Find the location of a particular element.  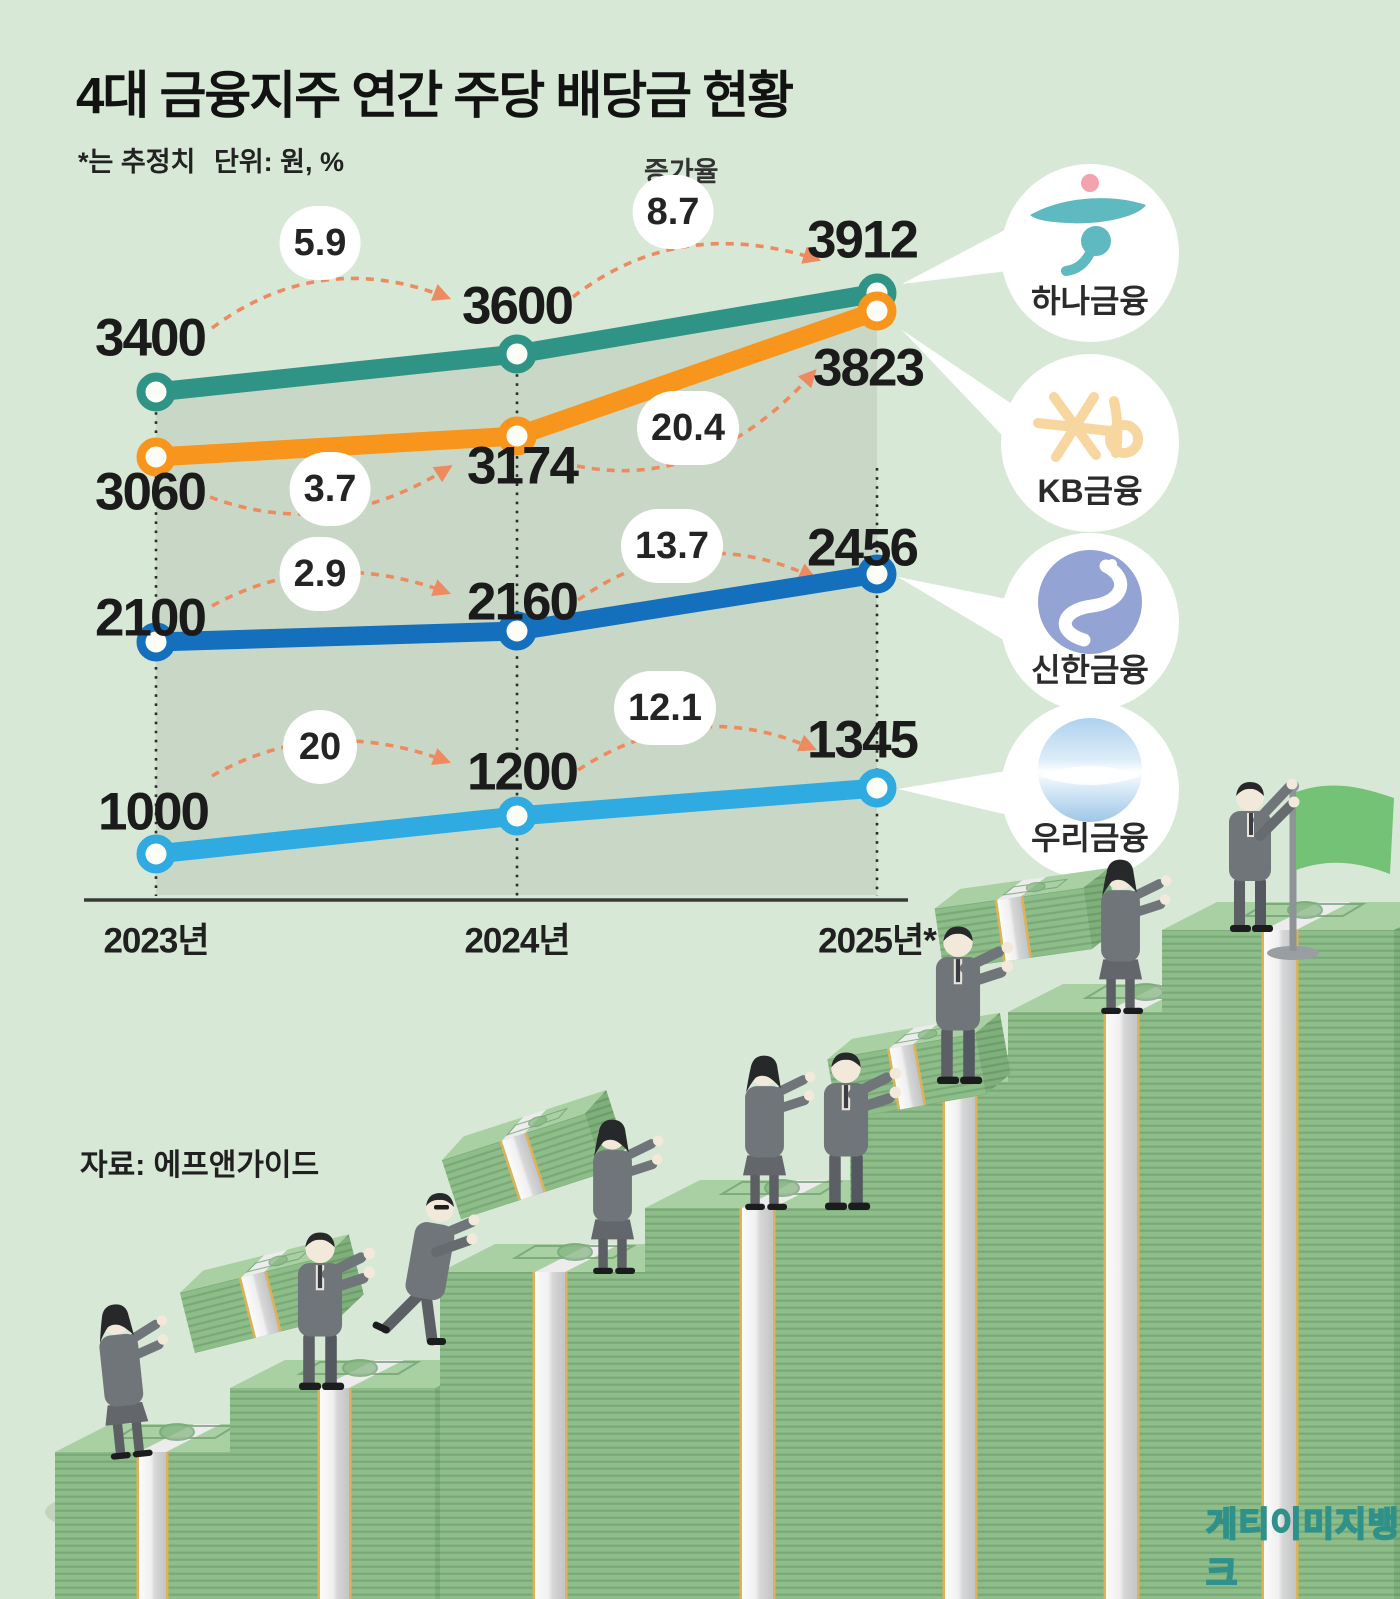

hana-logo-icon is located at coordinates (1088, 225).